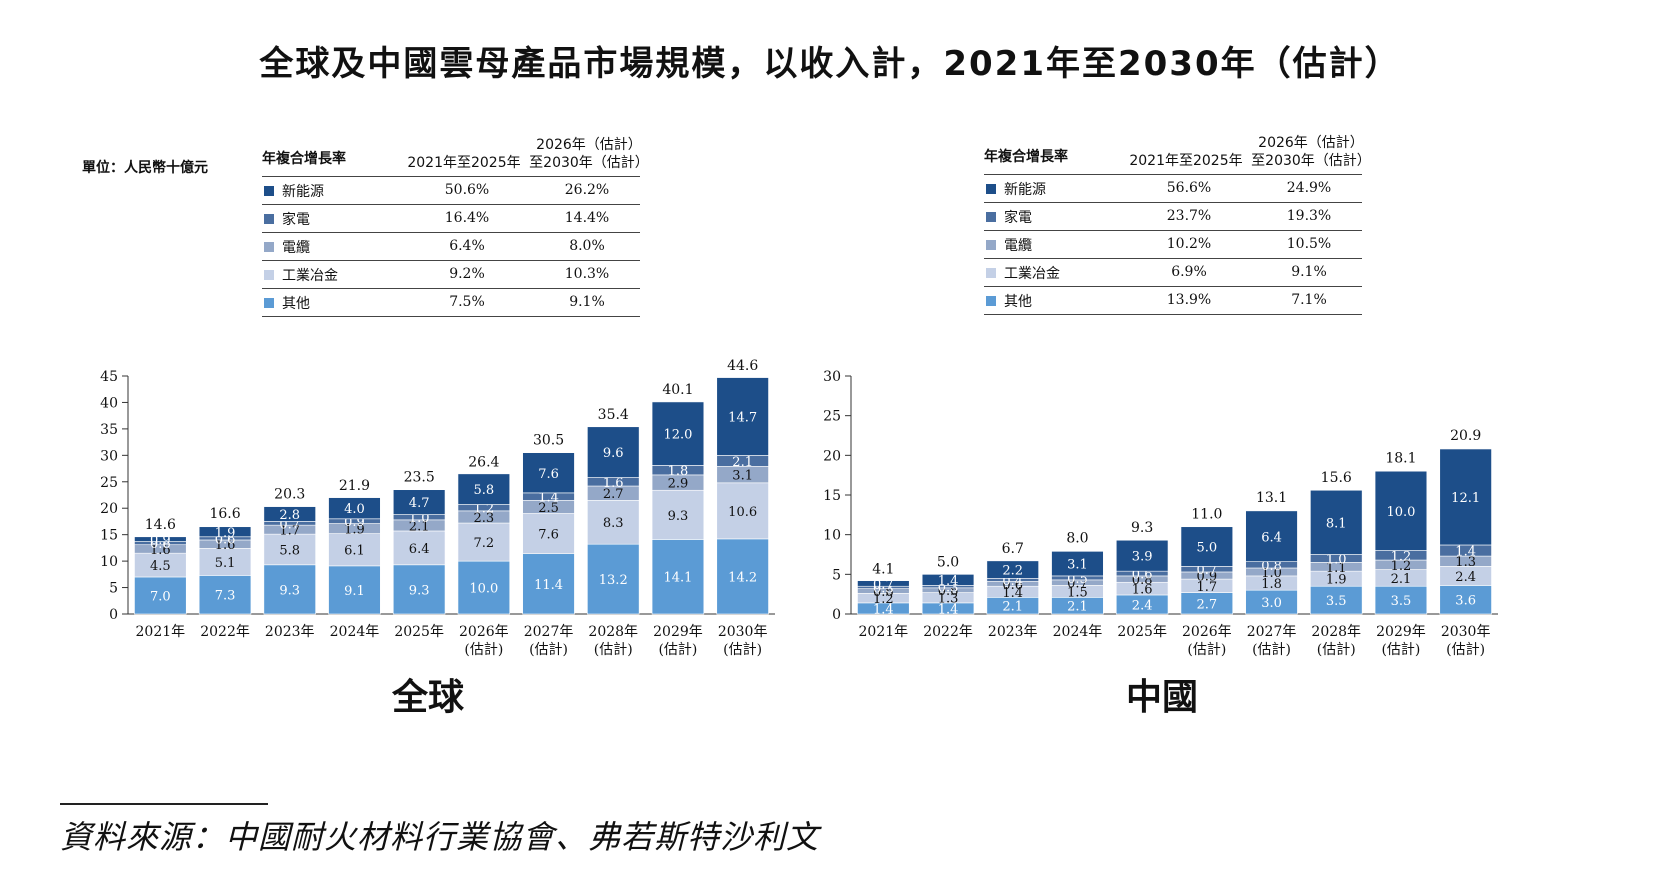  I want to click on bar-segment-label: 14.2, so click(742, 577).